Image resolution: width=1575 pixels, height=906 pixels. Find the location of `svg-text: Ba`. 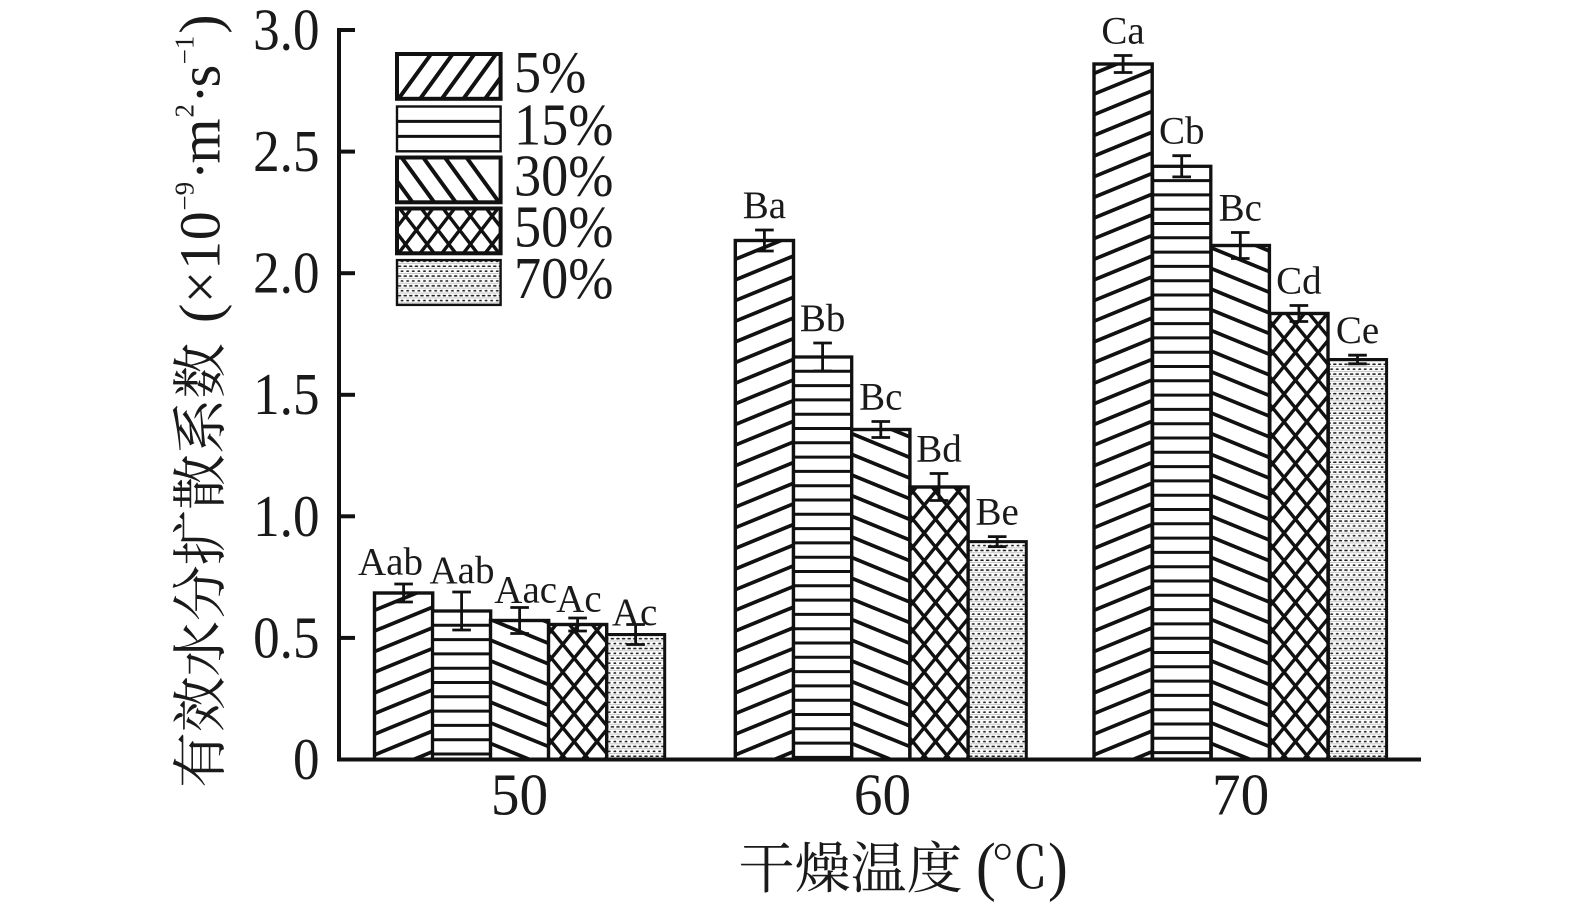

svg-text: Ba is located at coordinates (764, 205).